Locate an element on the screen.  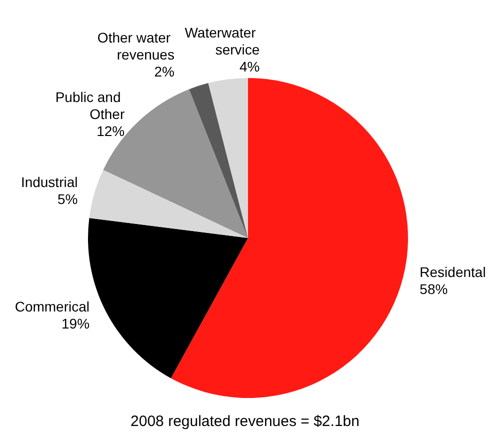
data-label: 5% is located at coordinates (68, 199).